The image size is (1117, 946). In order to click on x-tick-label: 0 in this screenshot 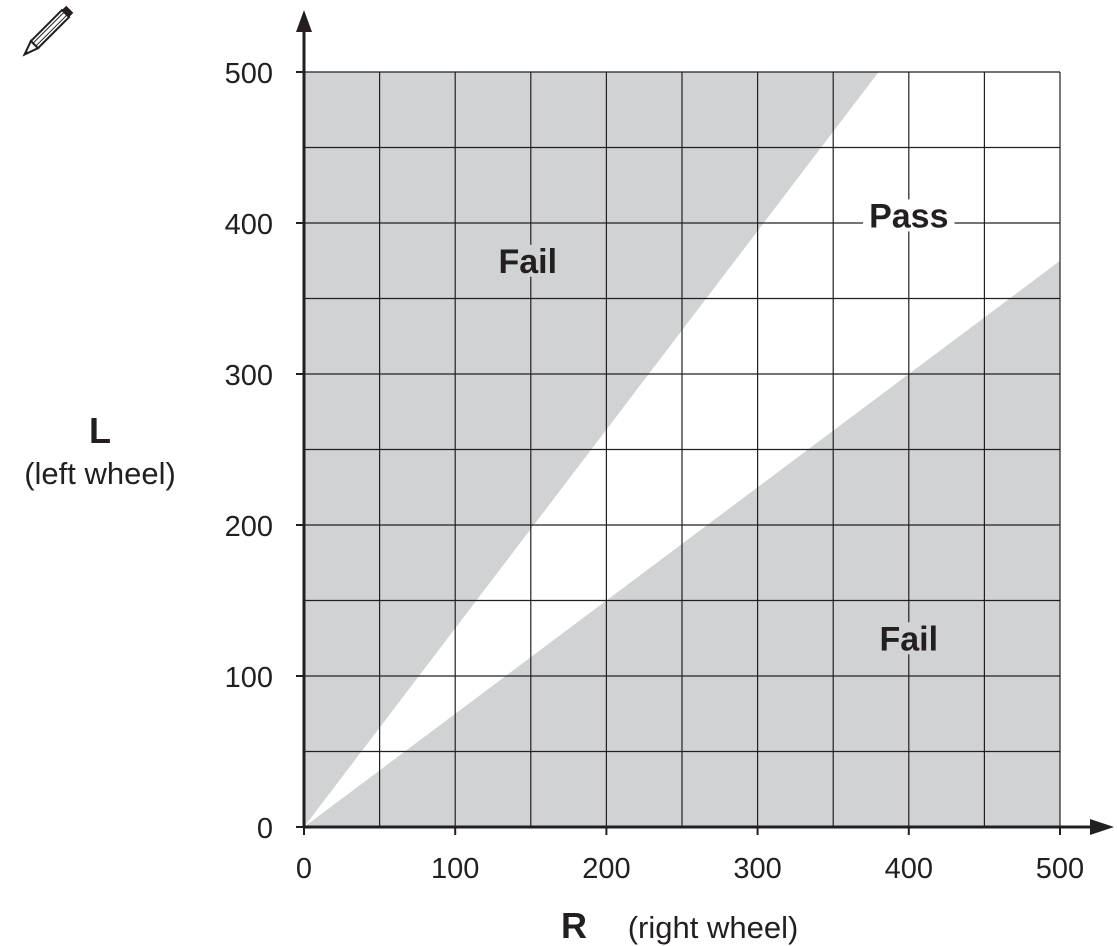, I will do `click(304, 869)`.